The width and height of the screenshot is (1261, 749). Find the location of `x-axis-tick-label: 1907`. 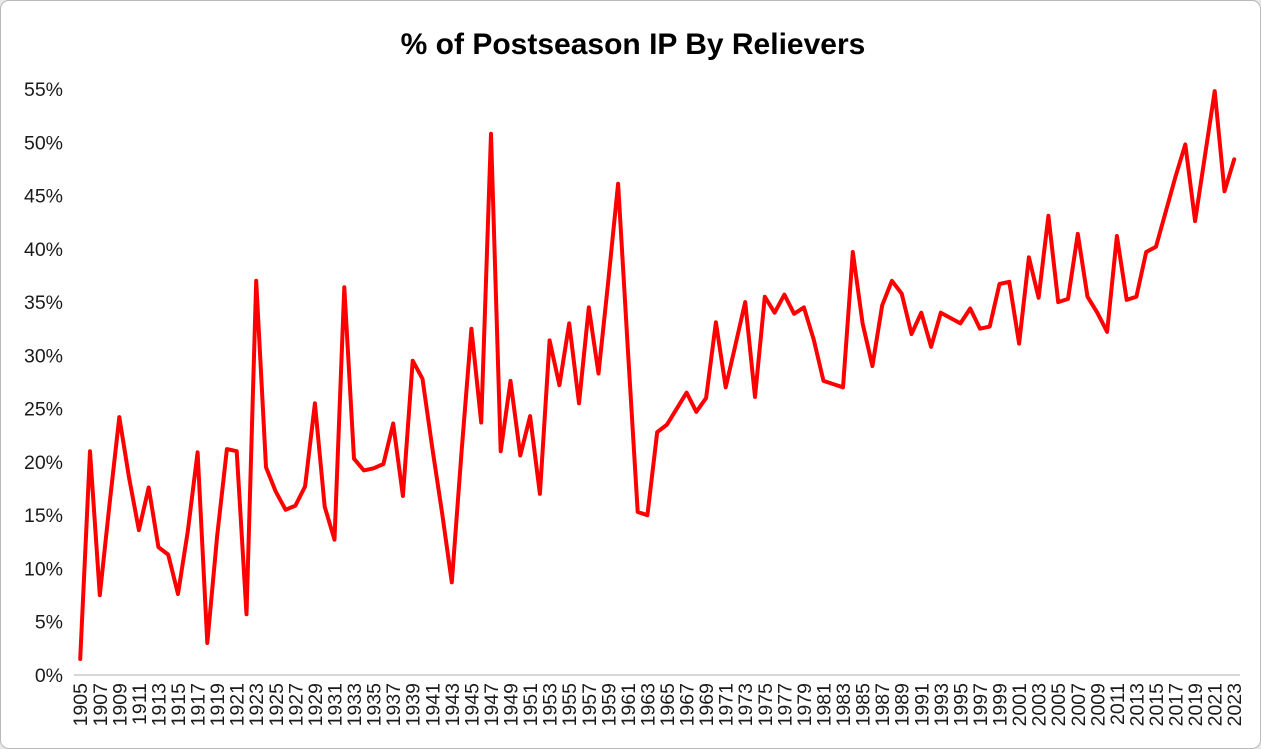

x-axis-tick-label: 1907 is located at coordinates (101, 704).